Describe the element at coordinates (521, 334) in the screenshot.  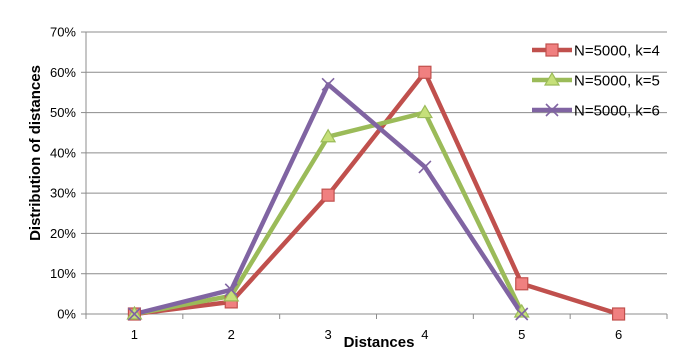
I see `x-tick-label: 5` at that location.